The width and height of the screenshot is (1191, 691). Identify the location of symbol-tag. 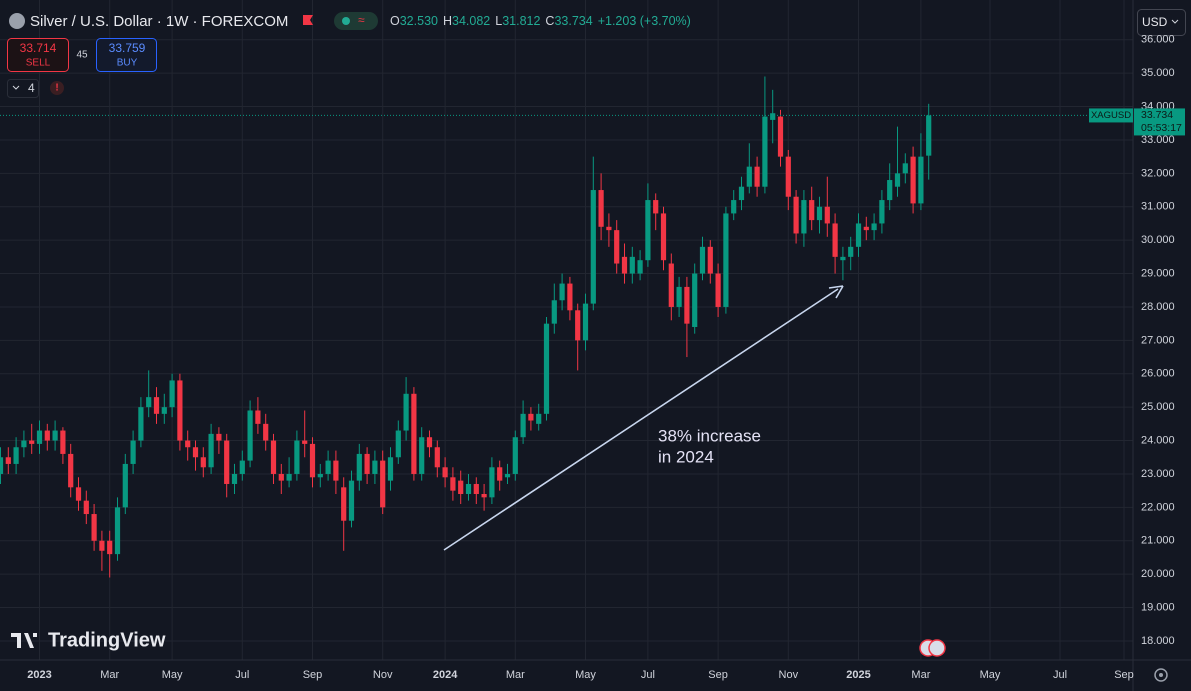
(1111, 115).